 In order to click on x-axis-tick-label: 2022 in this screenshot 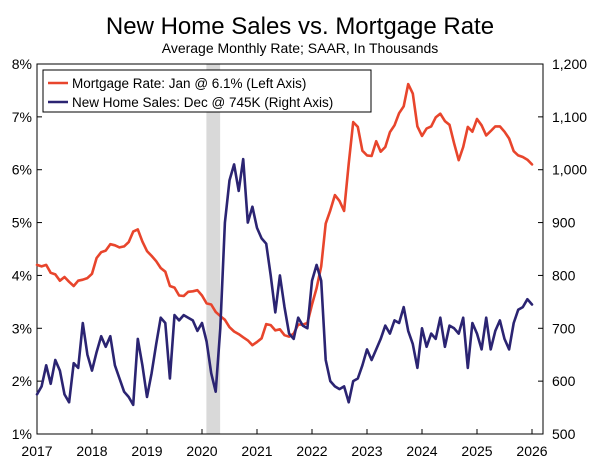, I will do `click(311, 451)`.